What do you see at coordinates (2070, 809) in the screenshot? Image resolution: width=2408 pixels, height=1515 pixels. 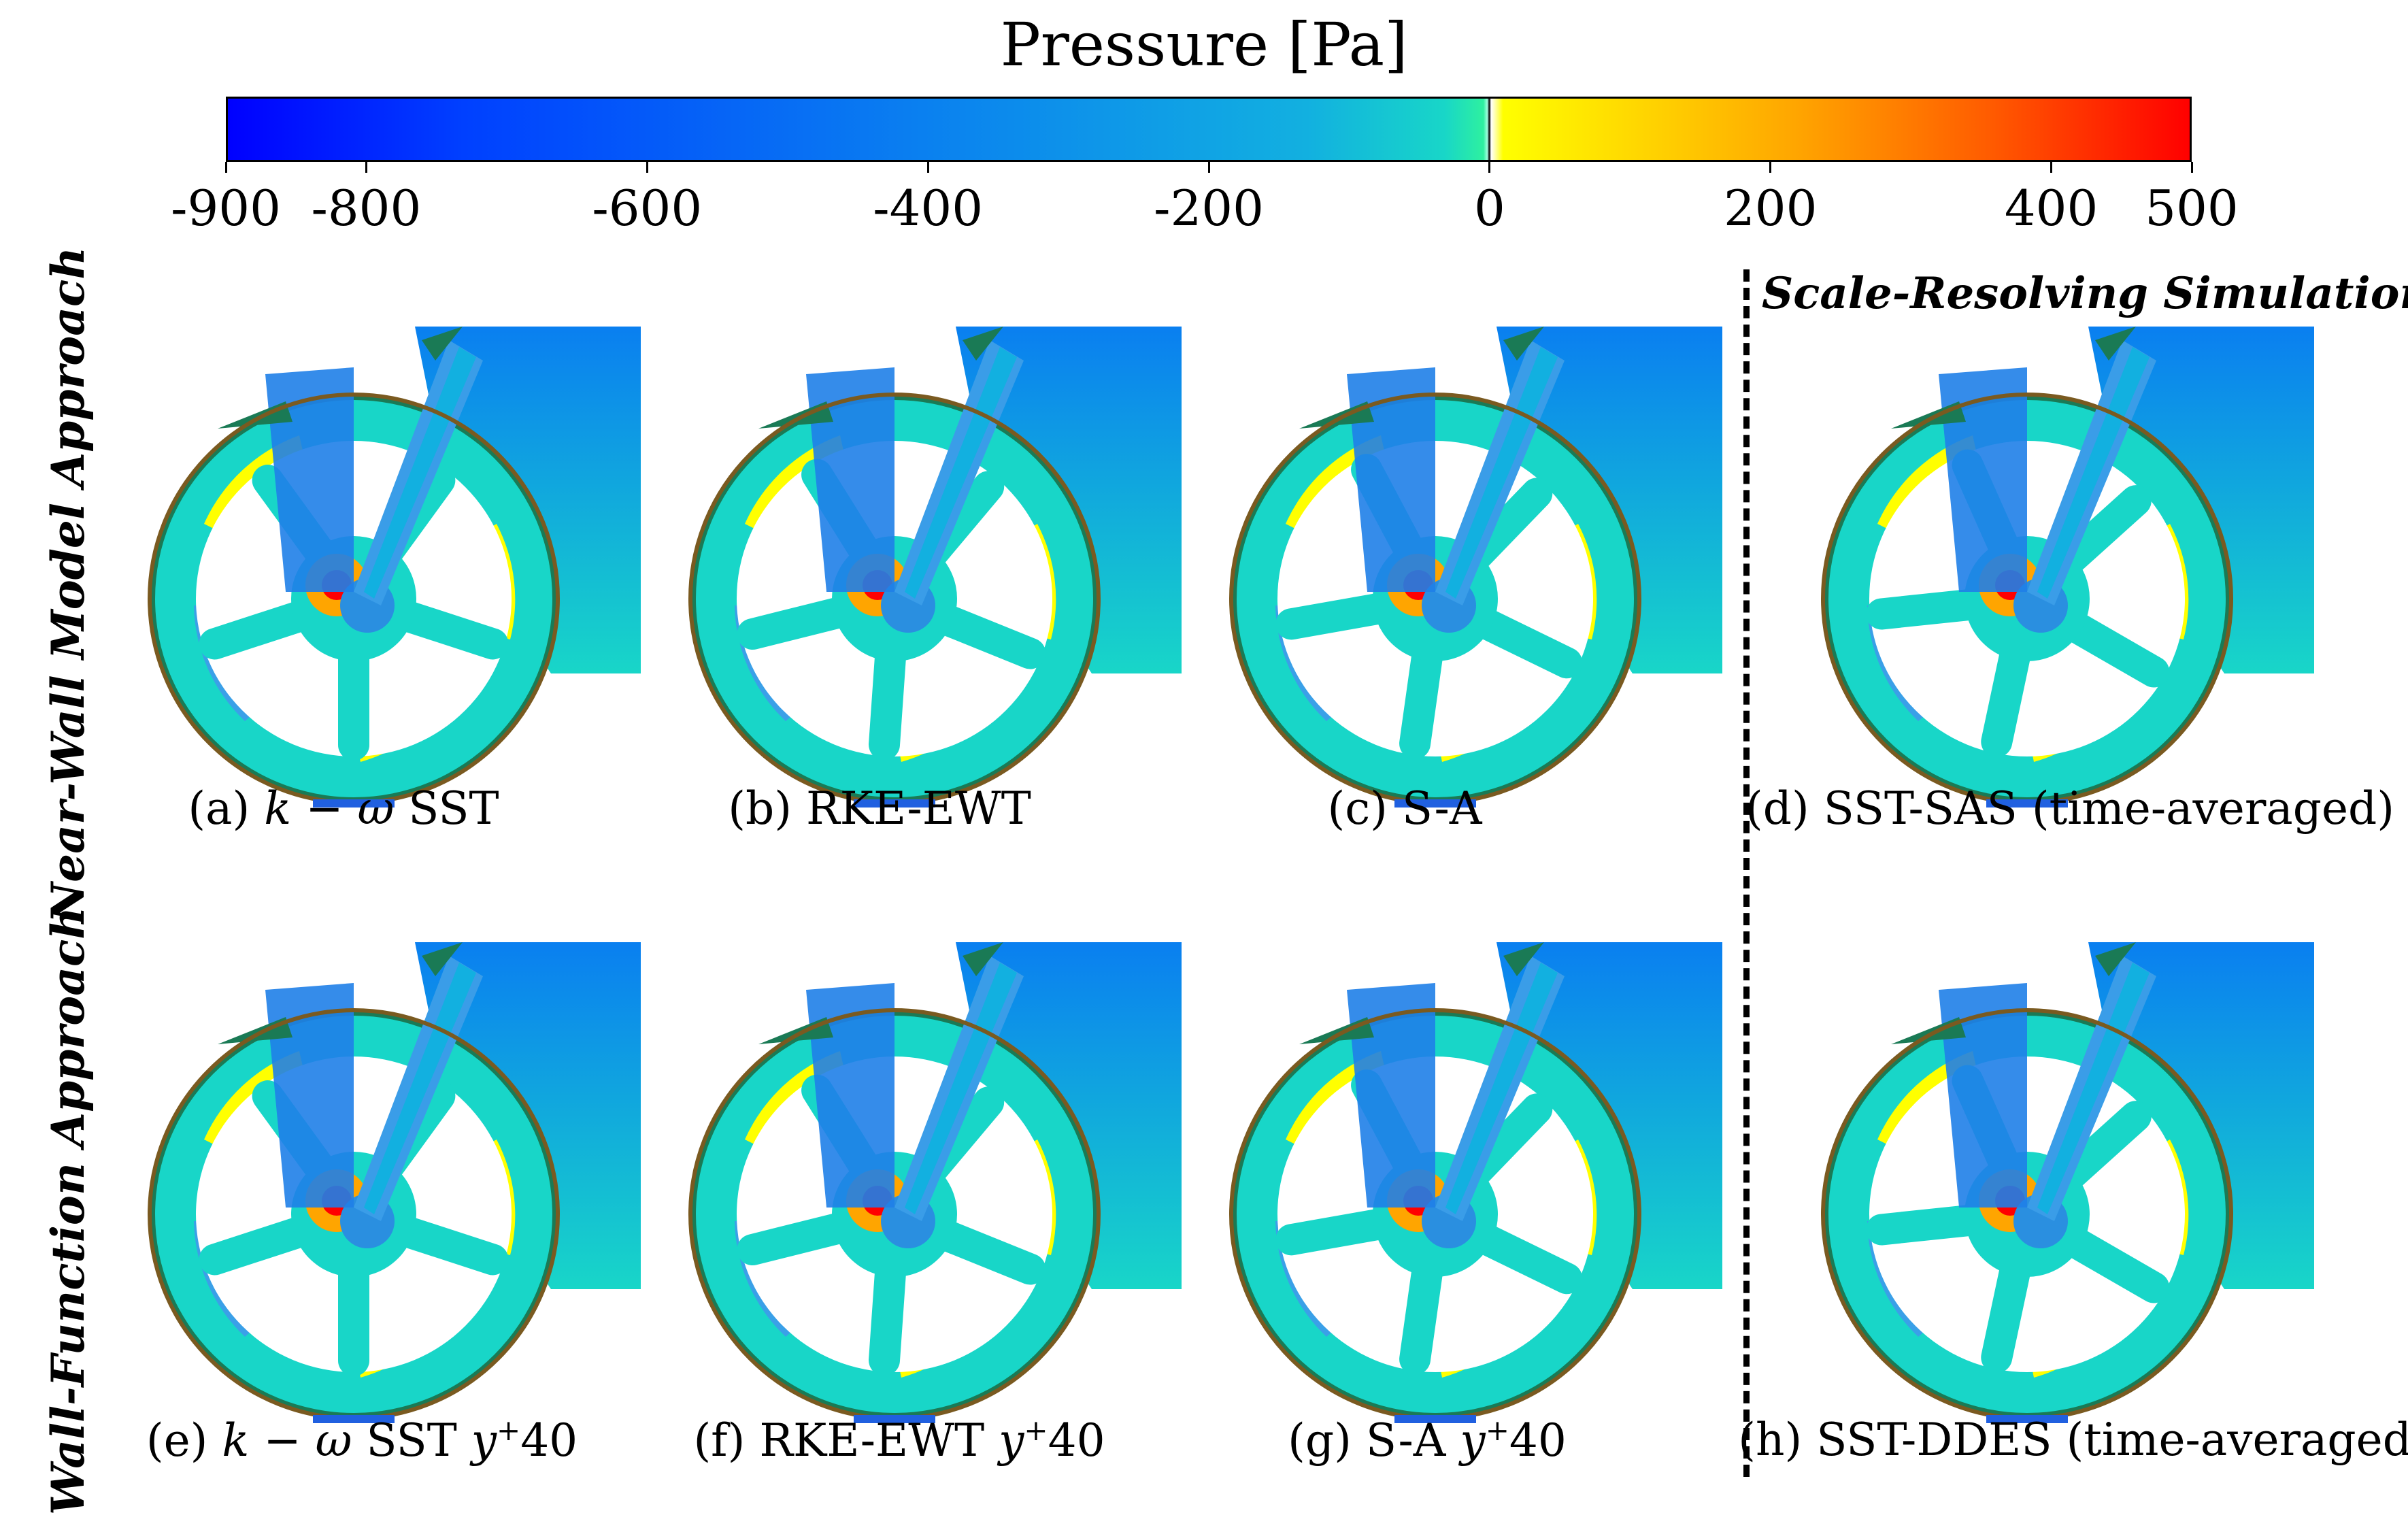 I see `caption-d: (d) SST-SAS (time-averaged)` at bounding box center [2070, 809].